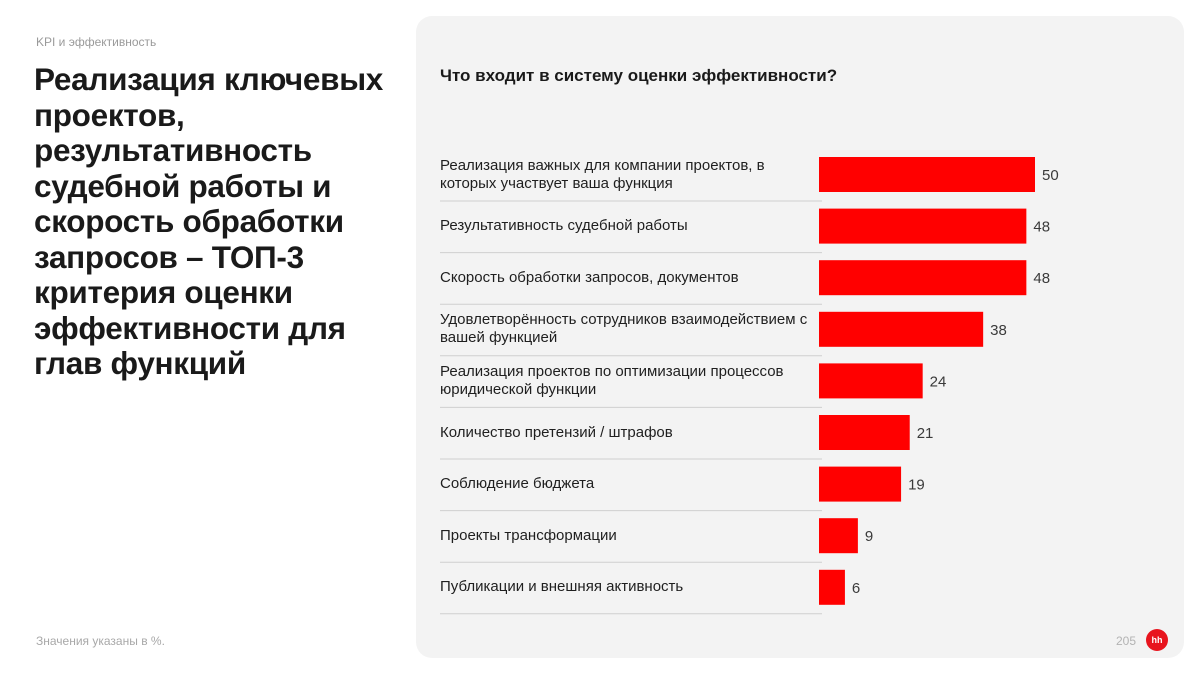  Describe the element at coordinates (938, 381) in the screenshot. I see `value-label: 24` at that location.